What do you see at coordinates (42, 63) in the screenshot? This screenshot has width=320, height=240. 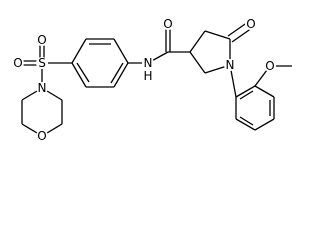 I see `atom-label: S` at bounding box center [42, 63].